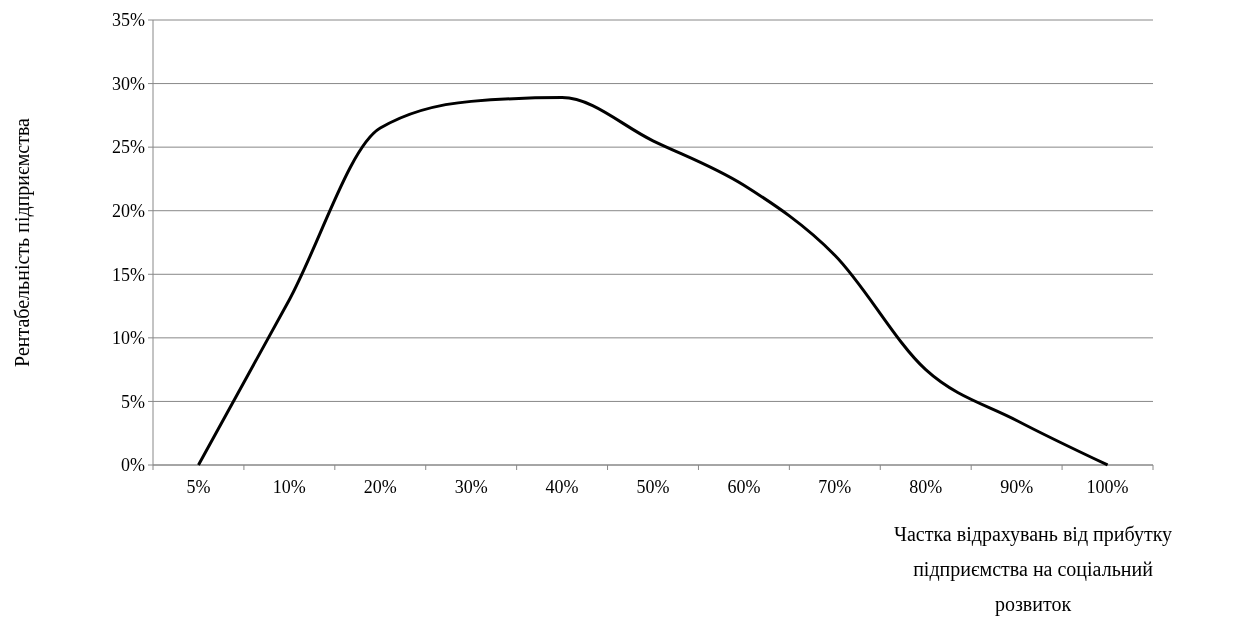 The image size is (1256, 632). What do you see at coordinates (1017, 487) in the screenshot?
I see `x-tick-label: 90%` at bounding box center [1017, 487].